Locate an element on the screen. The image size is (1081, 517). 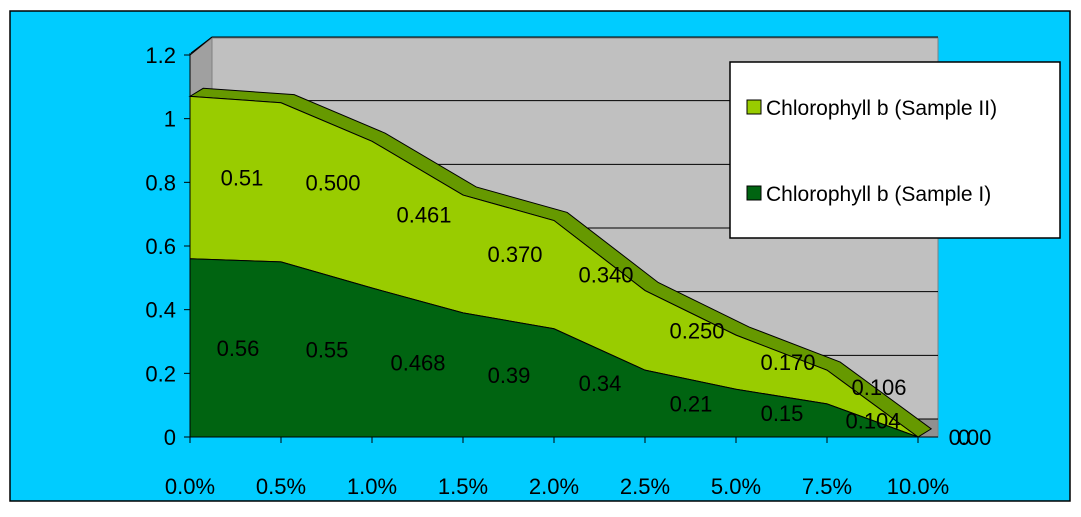
x-tick-label: 1.0% is located at coordinates (372, 486).